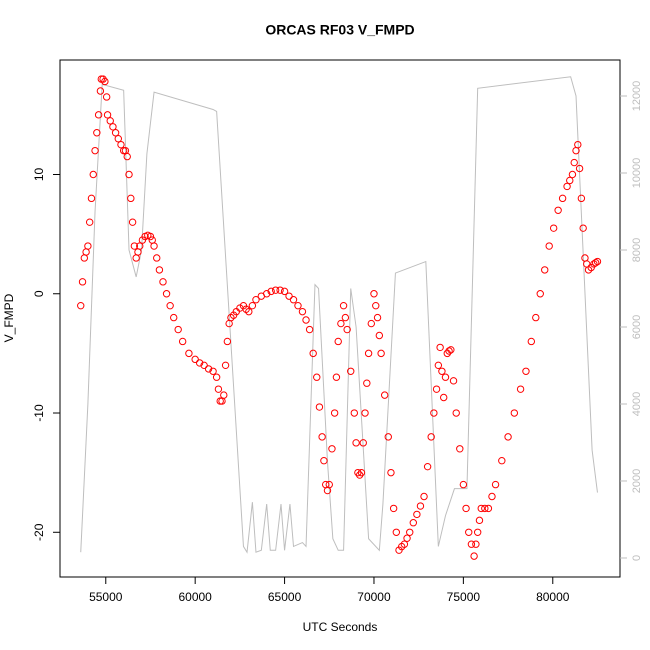 This screenshot has height=650, width=650. Describe the element at coordinates (637, 558) in the screenshot. I see `y2-tick-label: 0` at that location.